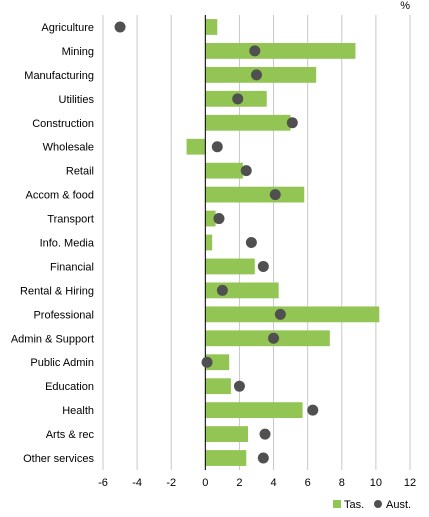 The width and height of the screenshot is (429, 517). What do you see at coordinates (273, 483) in the screenshot?
I see `x-tick-label: 4` at bounding box center [273, 483].